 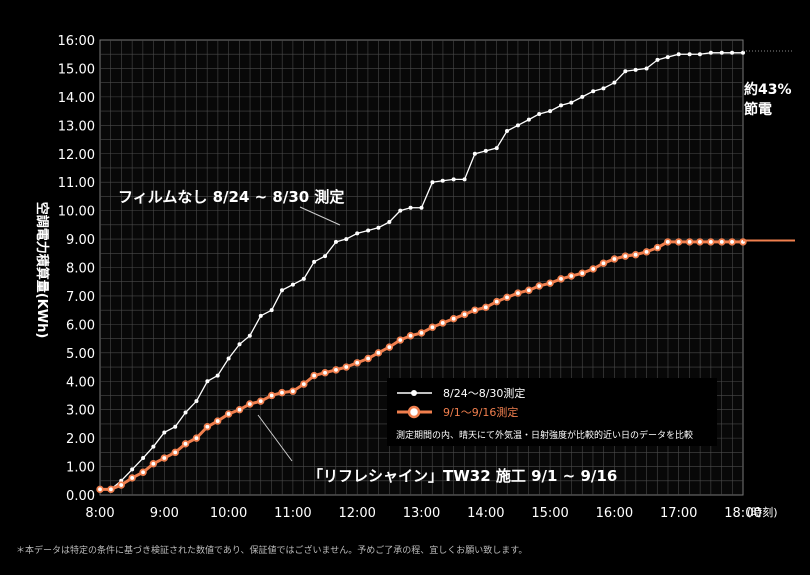 What do you see at coordinates (480, 412) in the screenshot?
I see `legend-label-2: 9/1〜9/16測定` at bounding box center [480, 412].